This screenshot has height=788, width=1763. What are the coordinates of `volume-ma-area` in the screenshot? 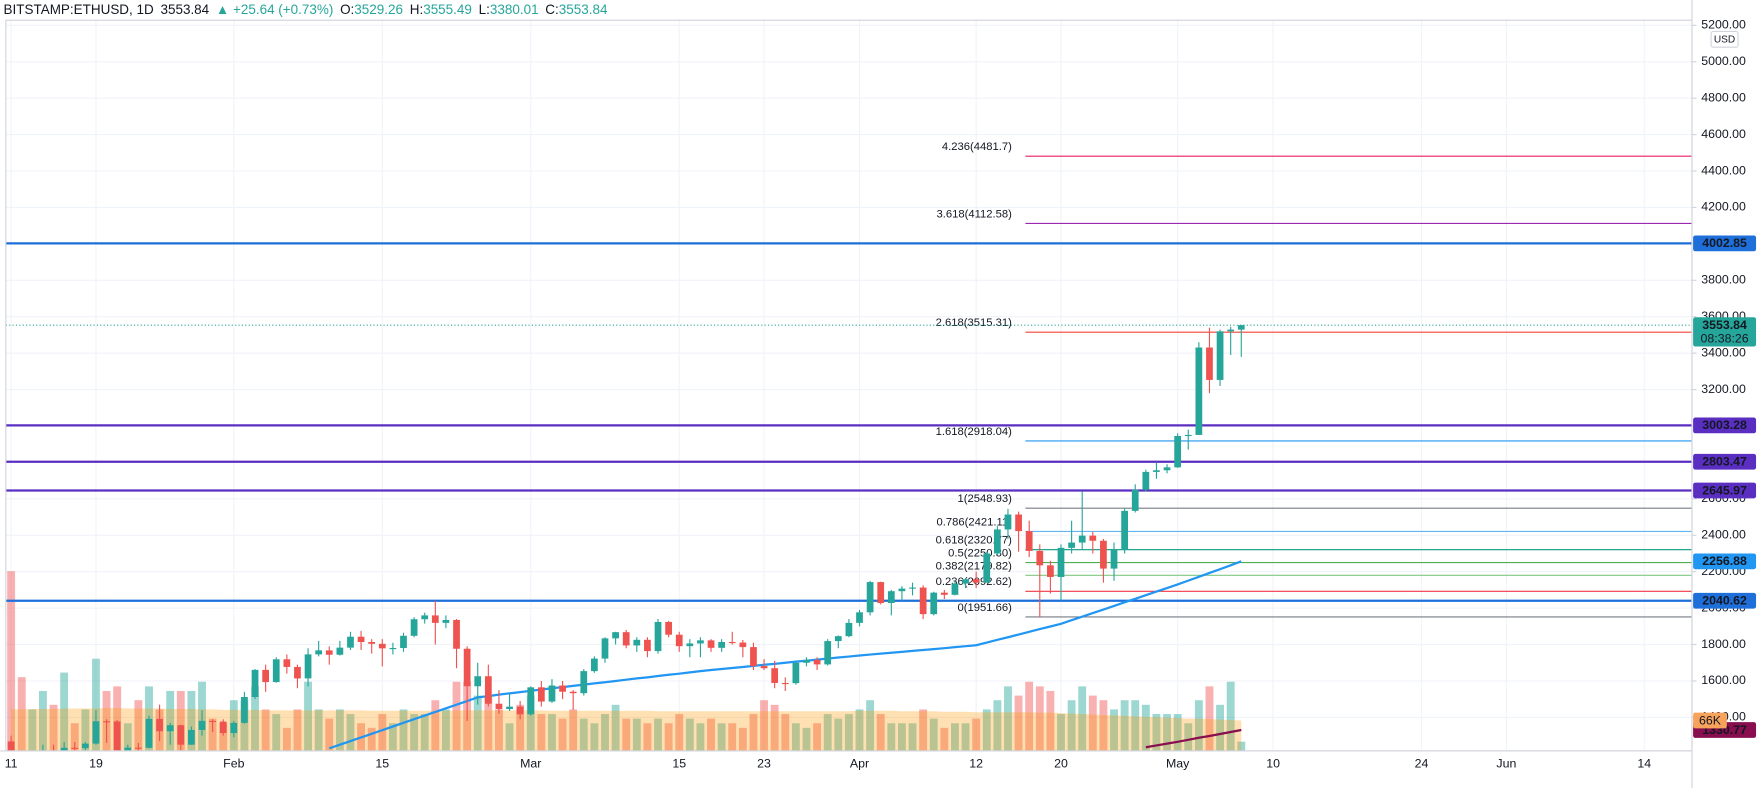 It's located at (626, 729).